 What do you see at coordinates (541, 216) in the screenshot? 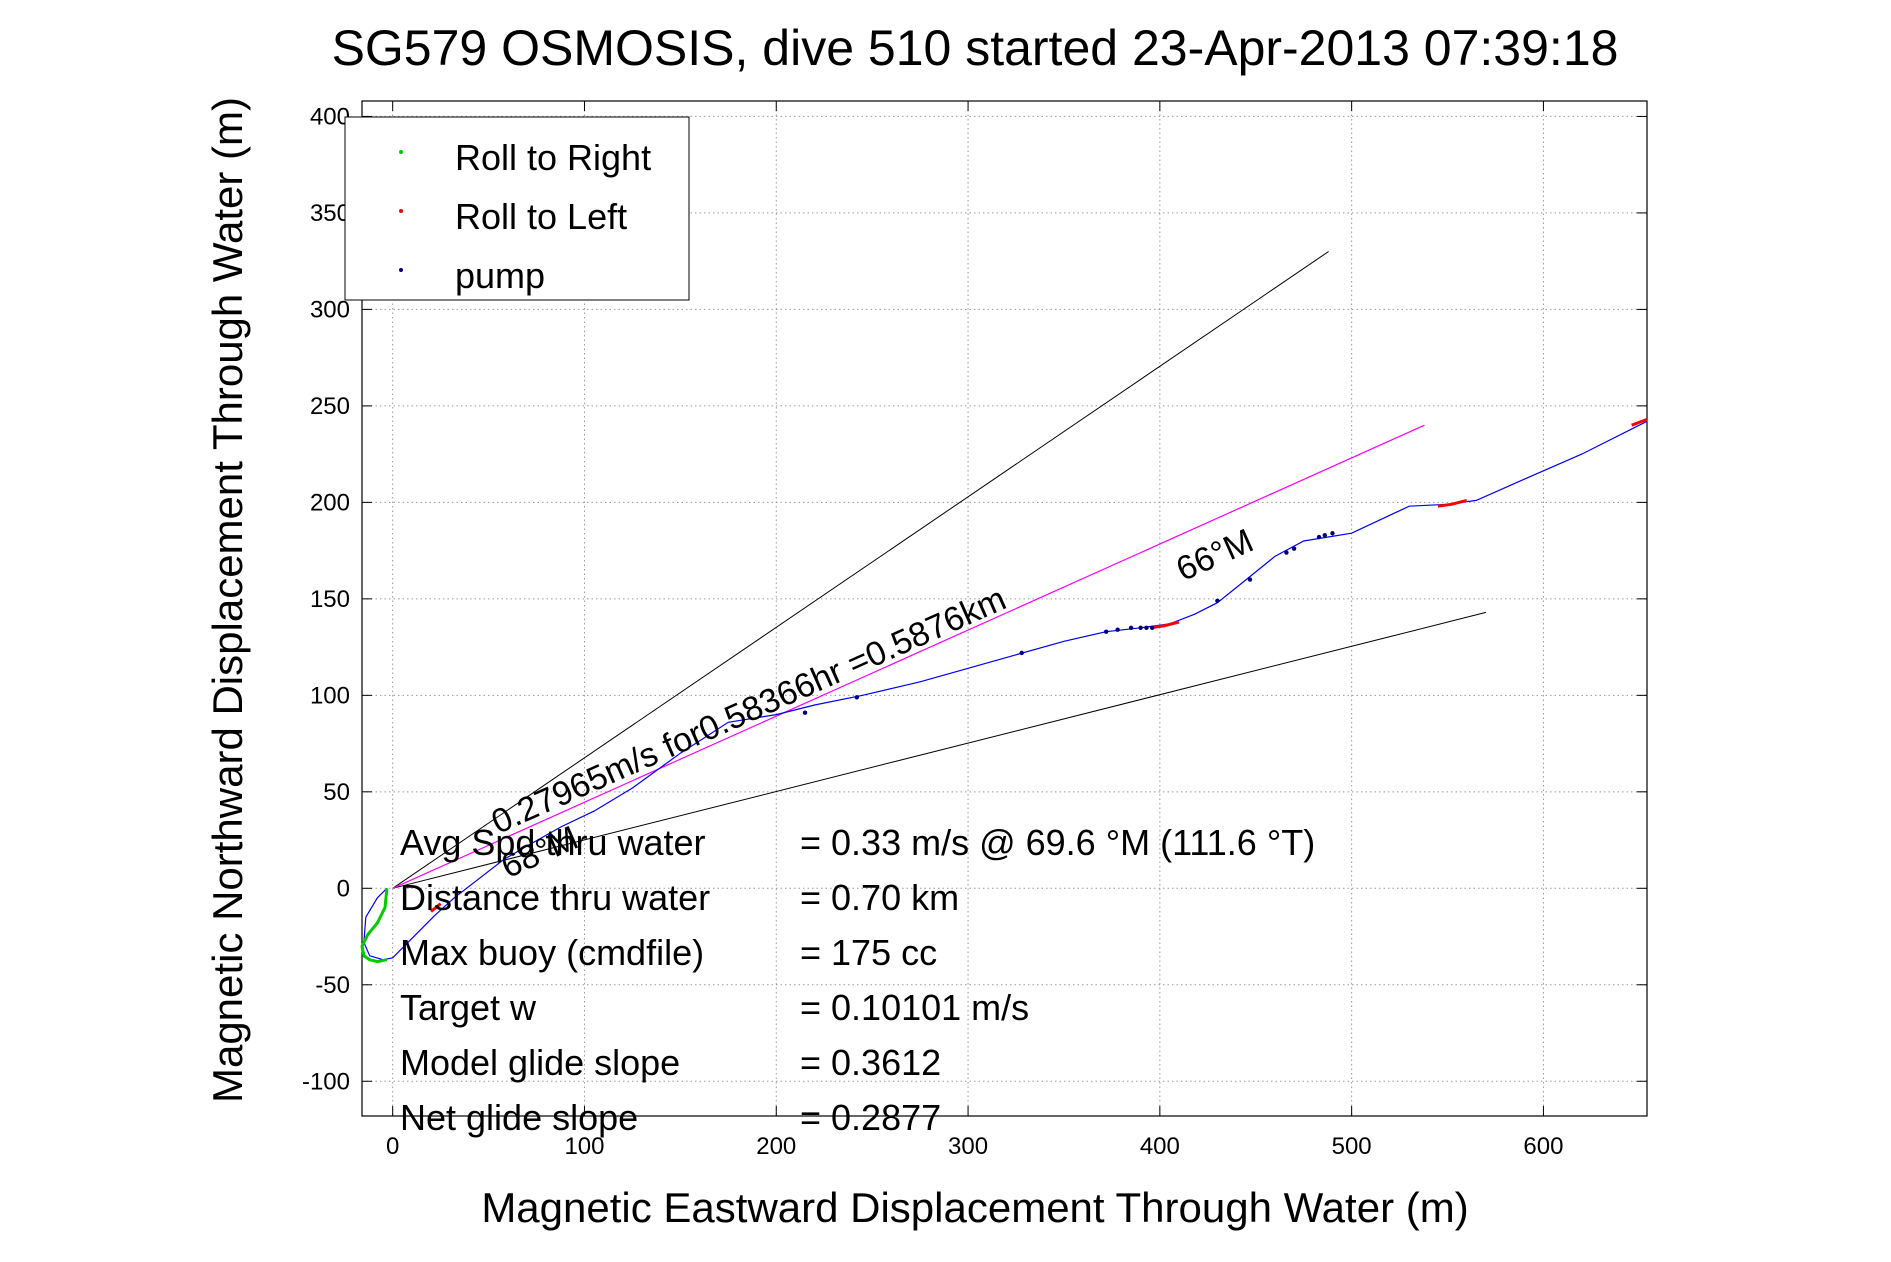
I see `legend-label-roll-left: Roll to Left` at bounding box center [541, 216].